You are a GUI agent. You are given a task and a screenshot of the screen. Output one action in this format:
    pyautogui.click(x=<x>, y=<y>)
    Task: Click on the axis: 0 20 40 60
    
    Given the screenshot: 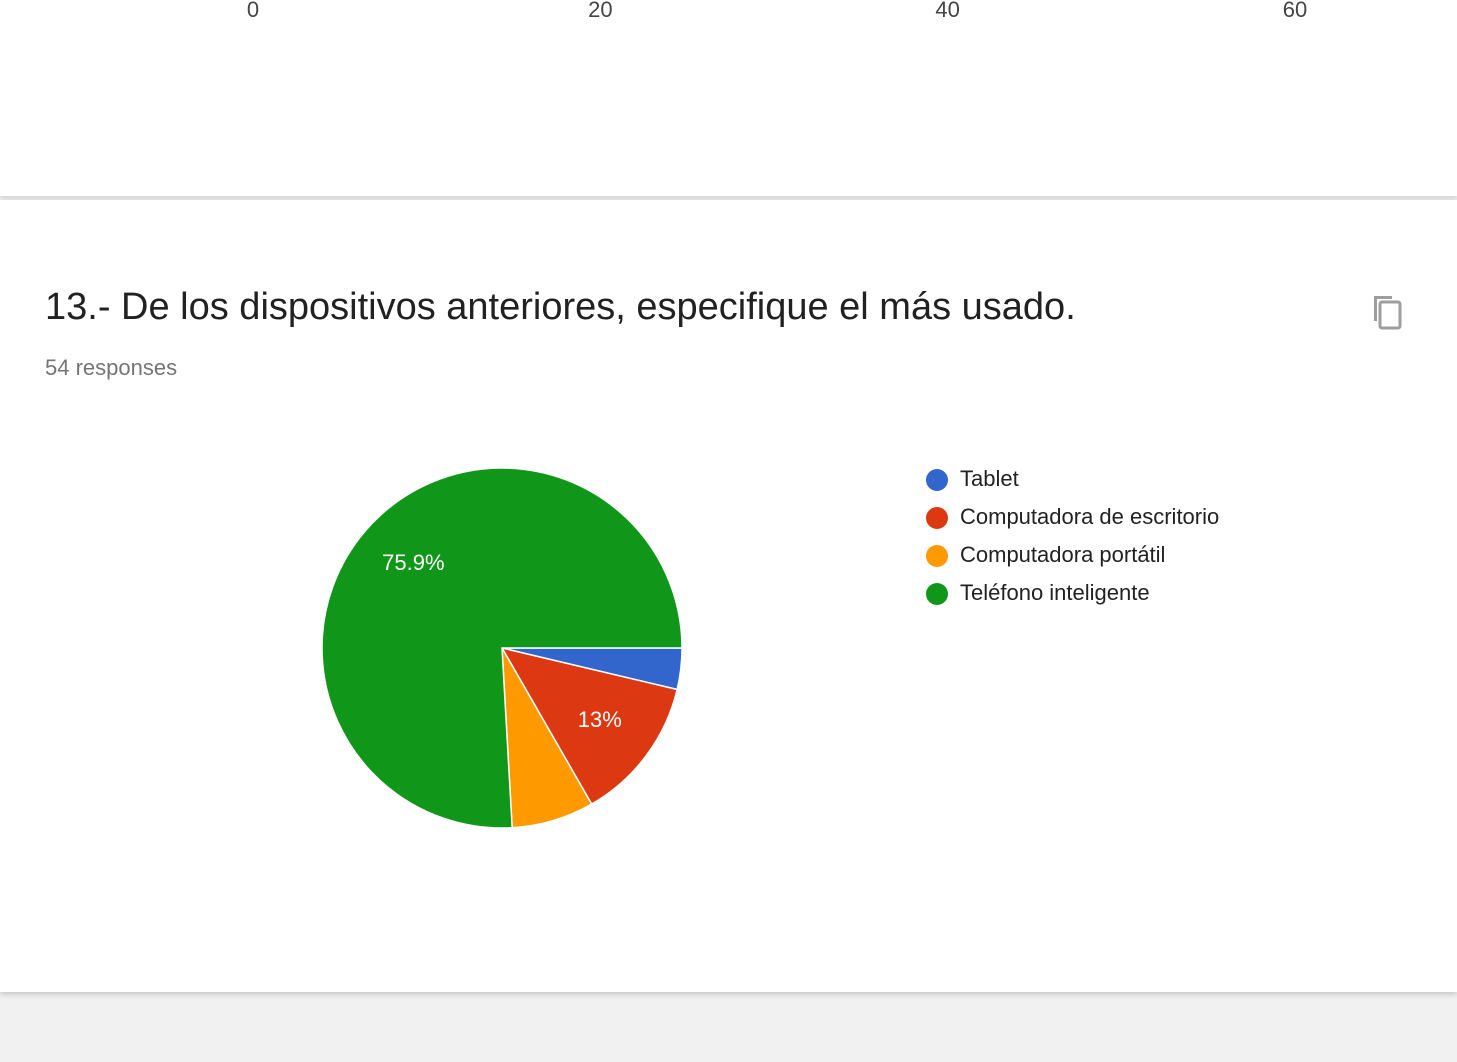 What is the action you would take?
    pyautogui.click(x=777, y=11)
    